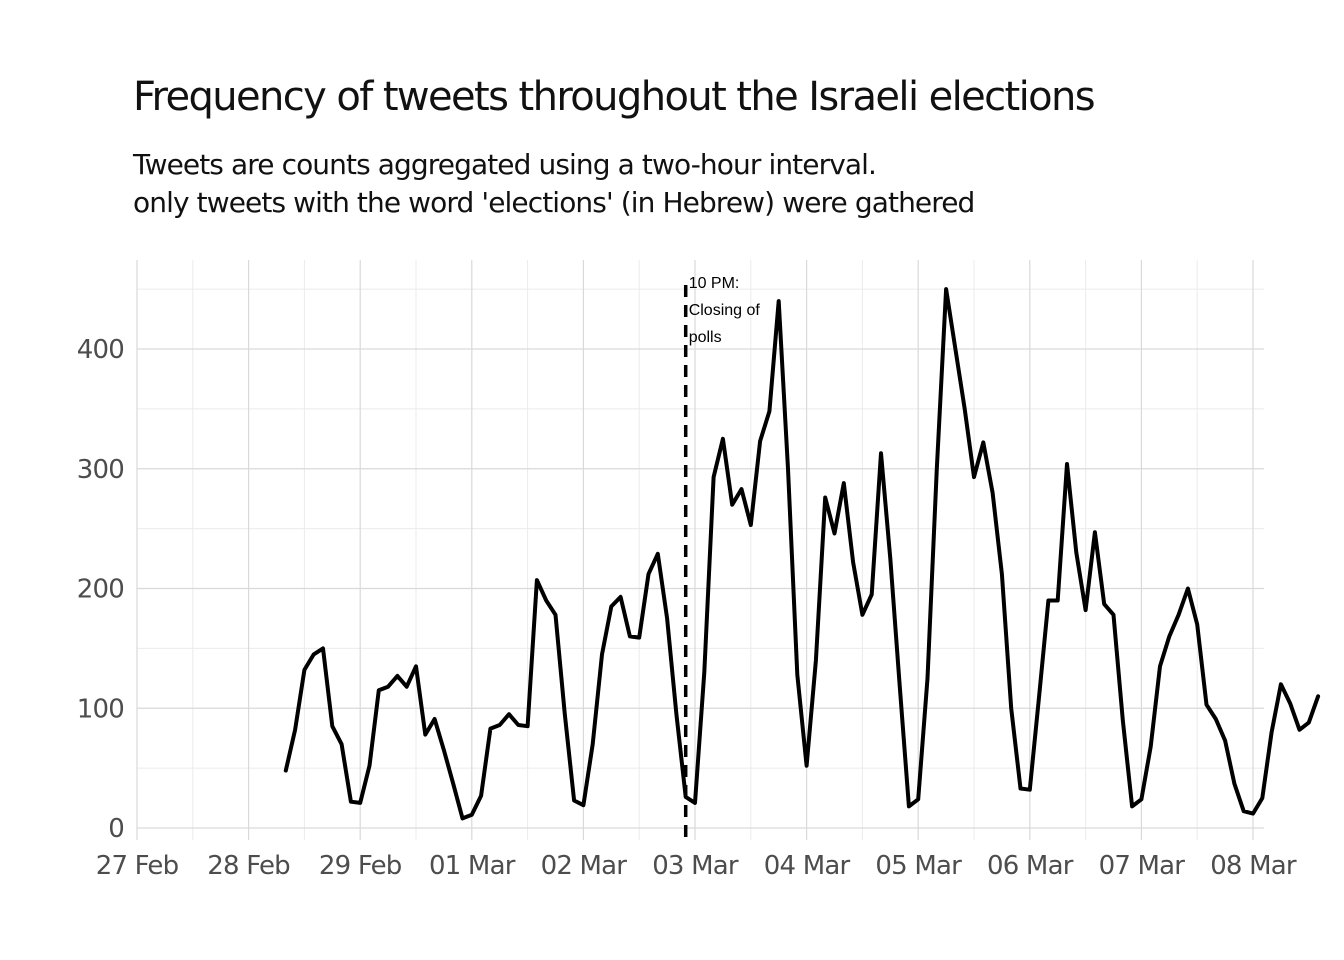 The width and height of the screenshot is (1344, 960). Describe the element at coordinates (714, 283) in the screenshot. I see `annotation-text-line: 10 PM:` at that location.